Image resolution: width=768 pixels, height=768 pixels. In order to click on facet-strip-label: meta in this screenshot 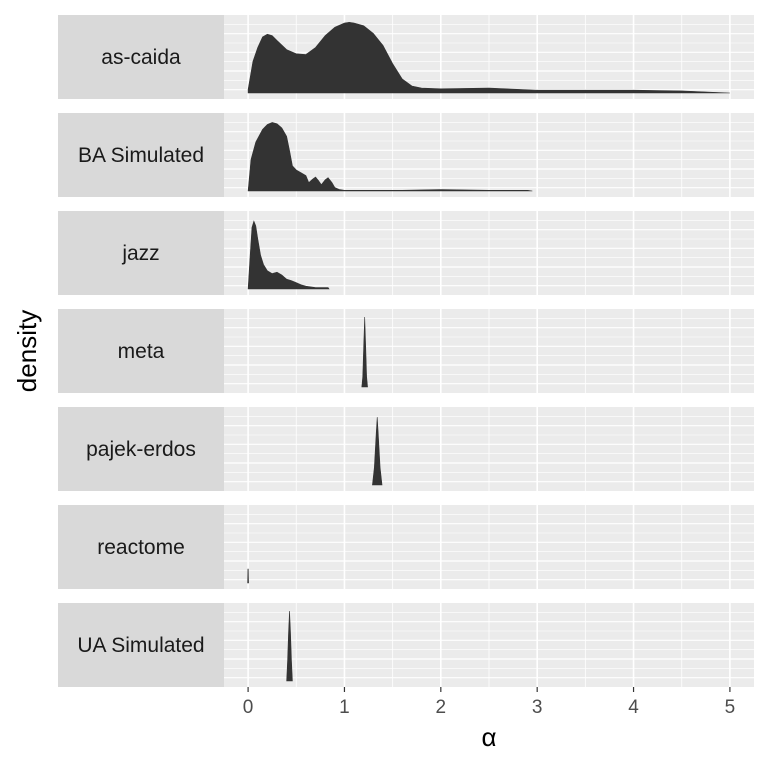, I will do `click(141, 351)`.